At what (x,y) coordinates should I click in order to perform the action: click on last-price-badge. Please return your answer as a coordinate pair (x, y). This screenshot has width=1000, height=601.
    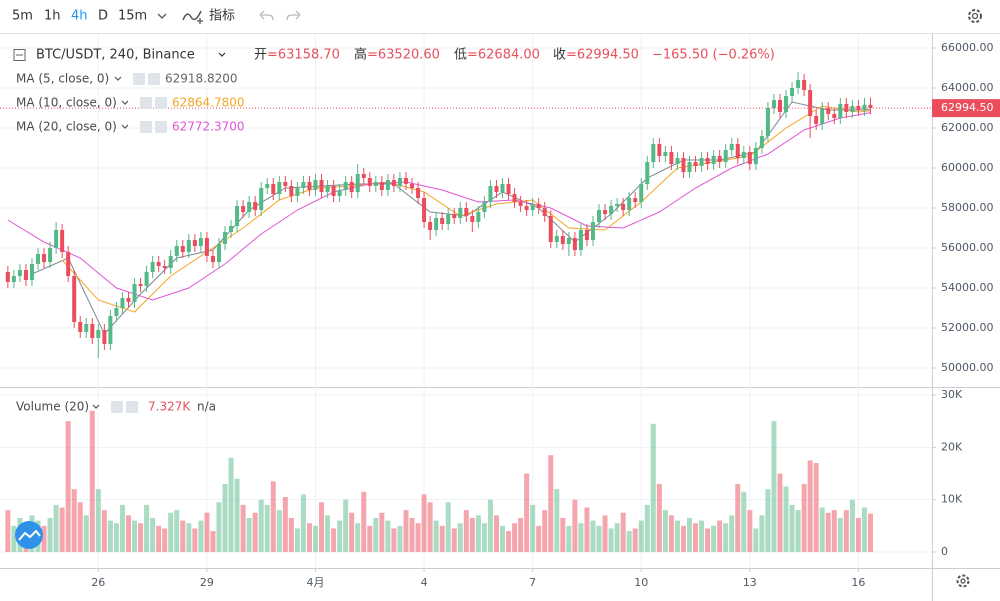
    Looking at the image, I should click on (966, 108).